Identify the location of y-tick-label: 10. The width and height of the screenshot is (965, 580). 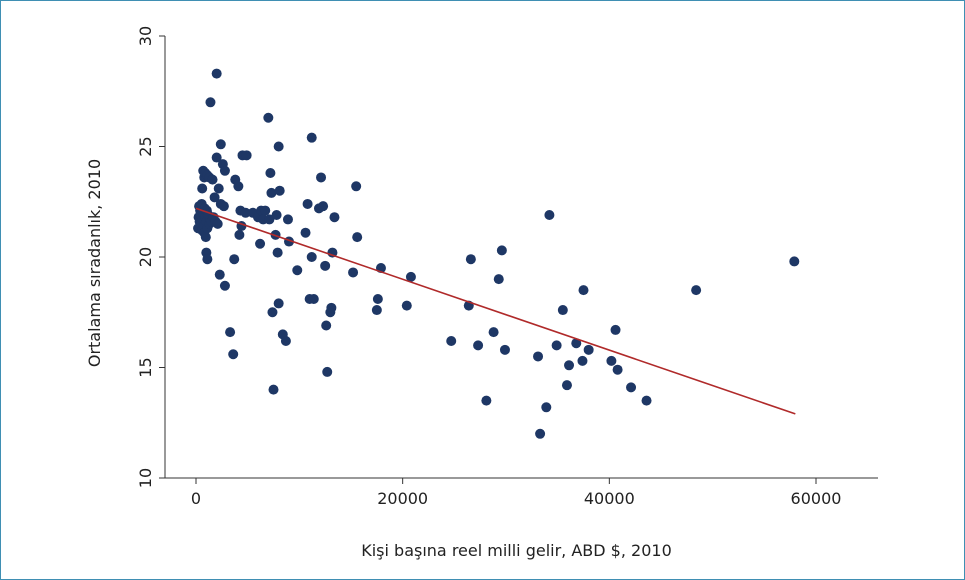
(145, 478).